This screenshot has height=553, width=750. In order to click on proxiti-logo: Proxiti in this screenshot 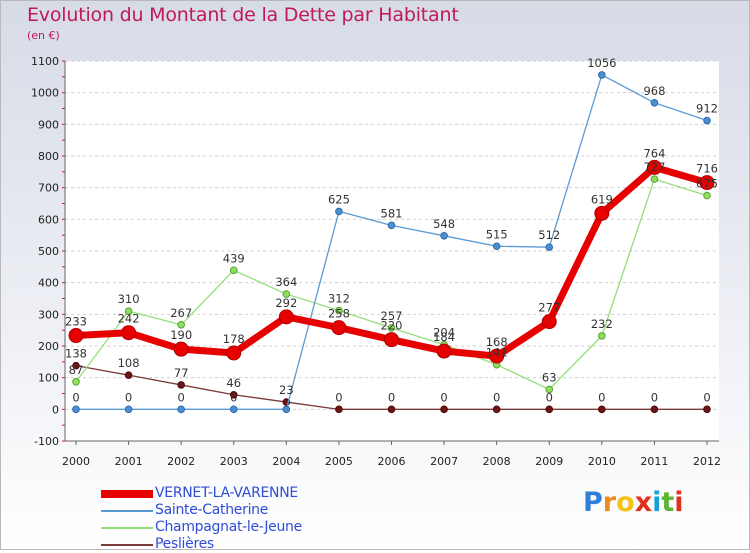, I will do `click(633, 502)`.